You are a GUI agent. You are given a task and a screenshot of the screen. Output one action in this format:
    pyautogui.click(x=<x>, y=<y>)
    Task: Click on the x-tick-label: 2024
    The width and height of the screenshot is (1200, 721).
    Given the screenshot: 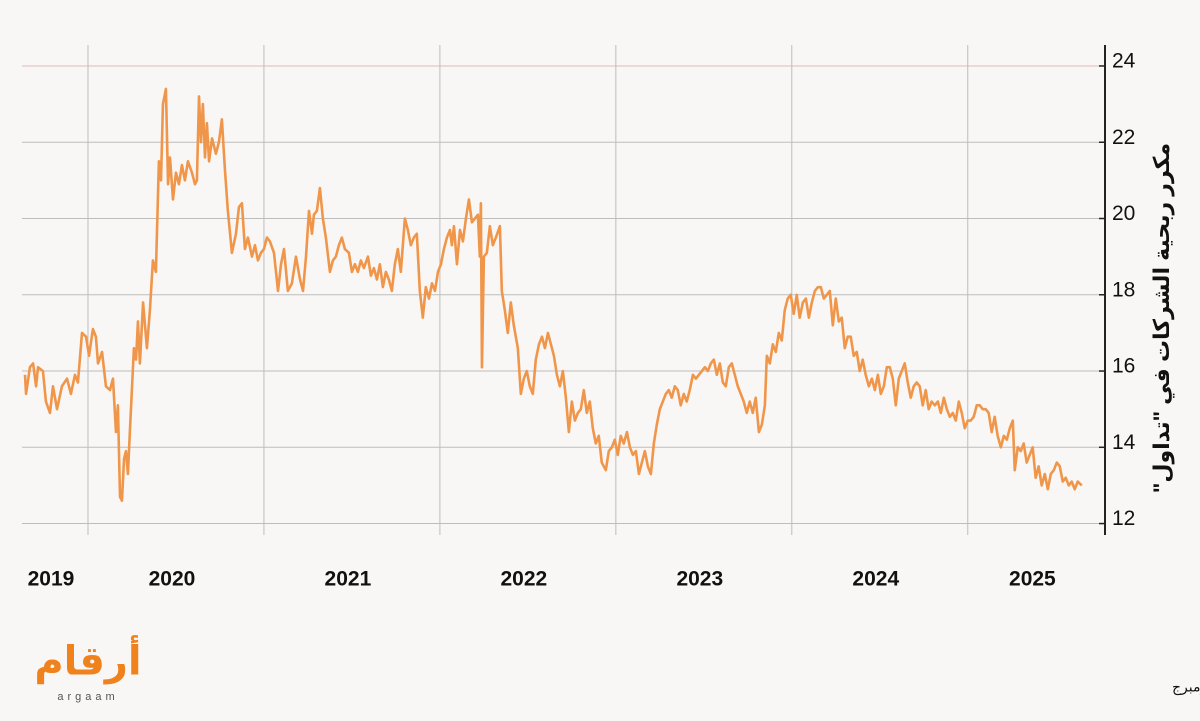 What is the action you would take?
    pyautogui.click(x=875, y=579)
    